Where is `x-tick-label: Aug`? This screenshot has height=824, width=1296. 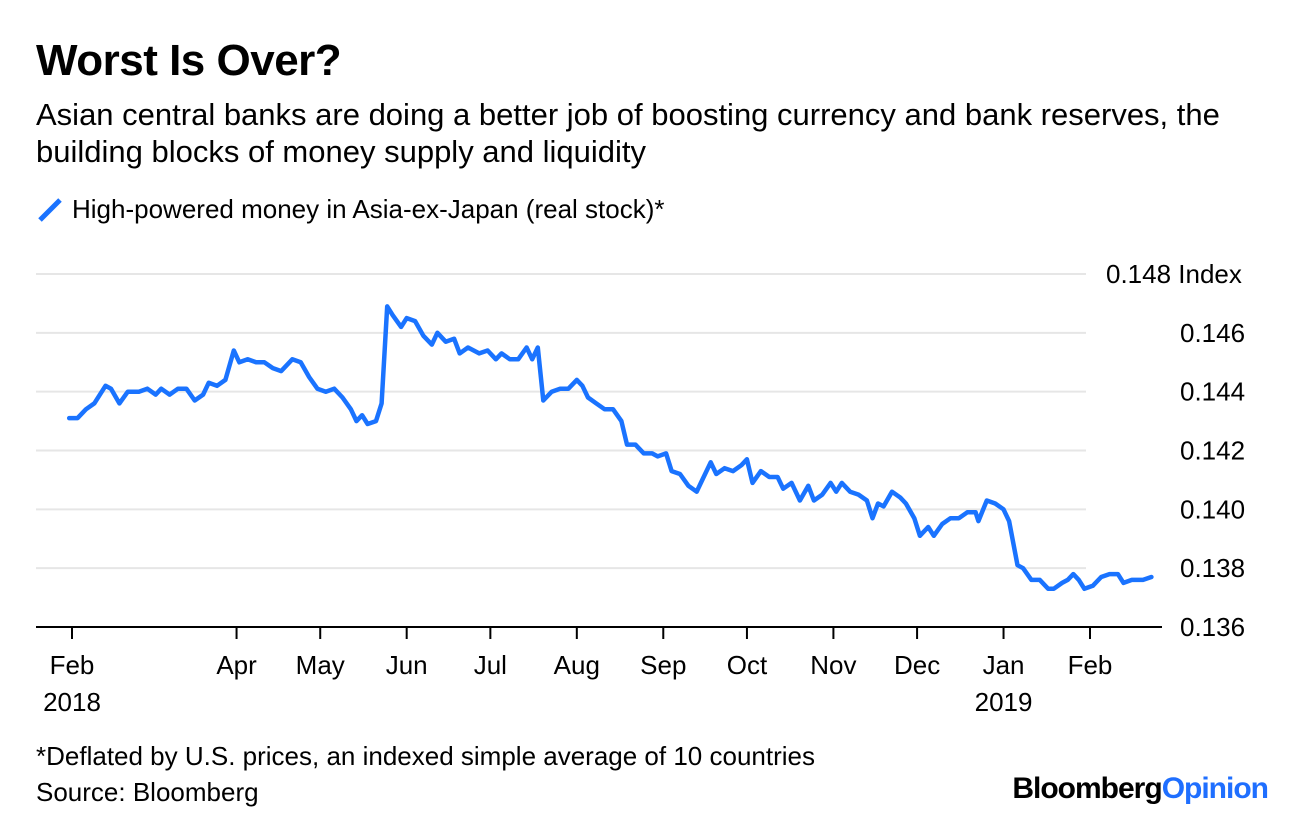
x-tick-label: Aug is located at coordinates (577, 665).